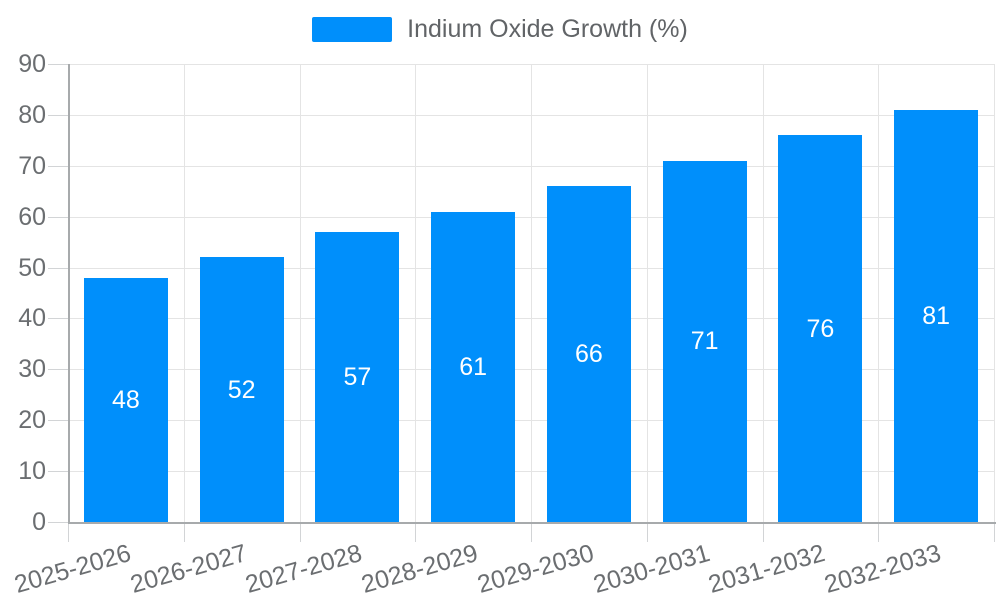  What do you see at coordinates (32, 369) in the screenshot?
I see `y-axis-label: 30` at bounding box center [32, 369].